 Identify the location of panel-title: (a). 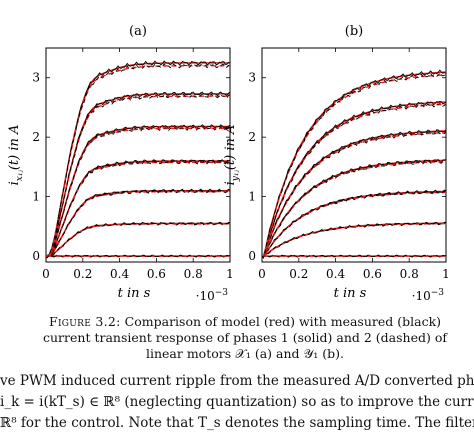
(138, 31).